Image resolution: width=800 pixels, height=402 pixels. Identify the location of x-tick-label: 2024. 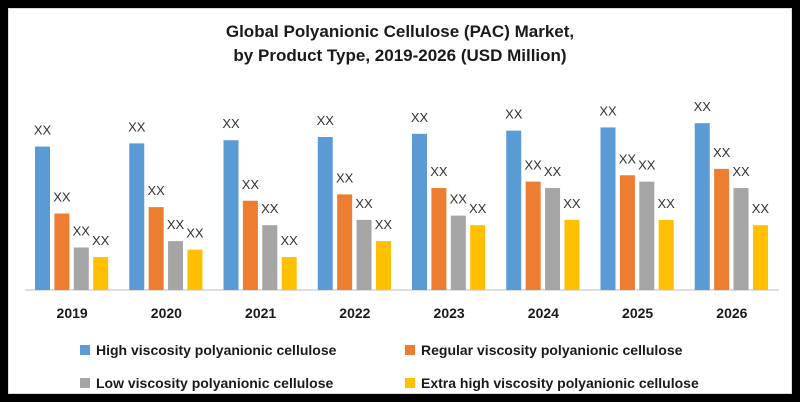
(543, 313).